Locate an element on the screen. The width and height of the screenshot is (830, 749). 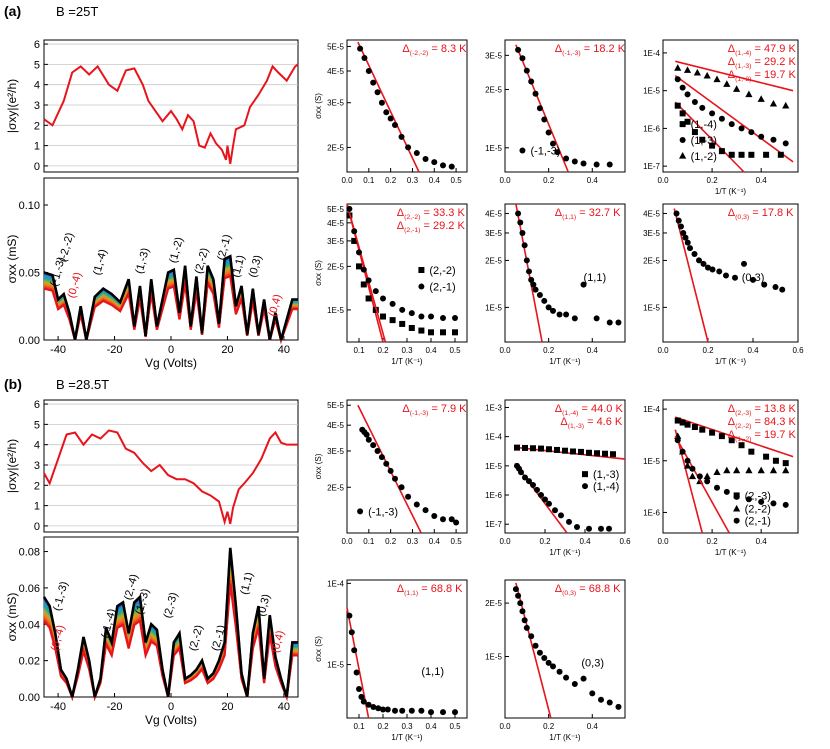
b-p3-legend-marker is located at coordinates (737, 508).